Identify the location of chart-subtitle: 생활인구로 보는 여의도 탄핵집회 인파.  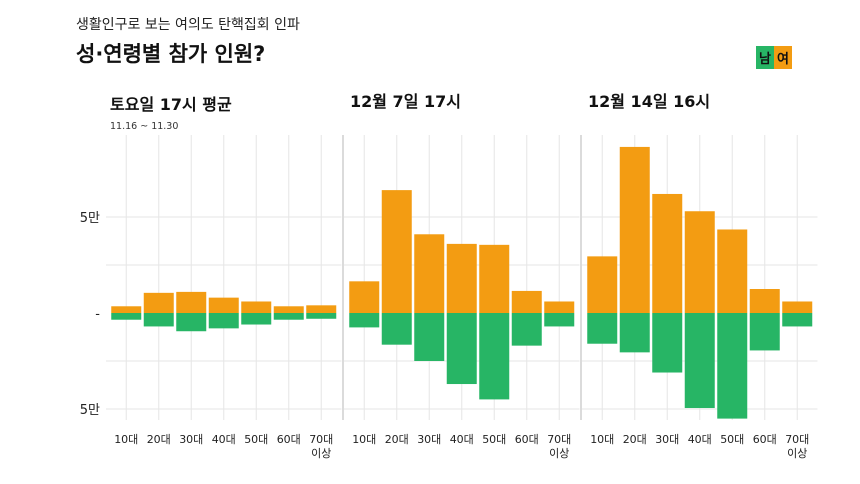
(188, 25).